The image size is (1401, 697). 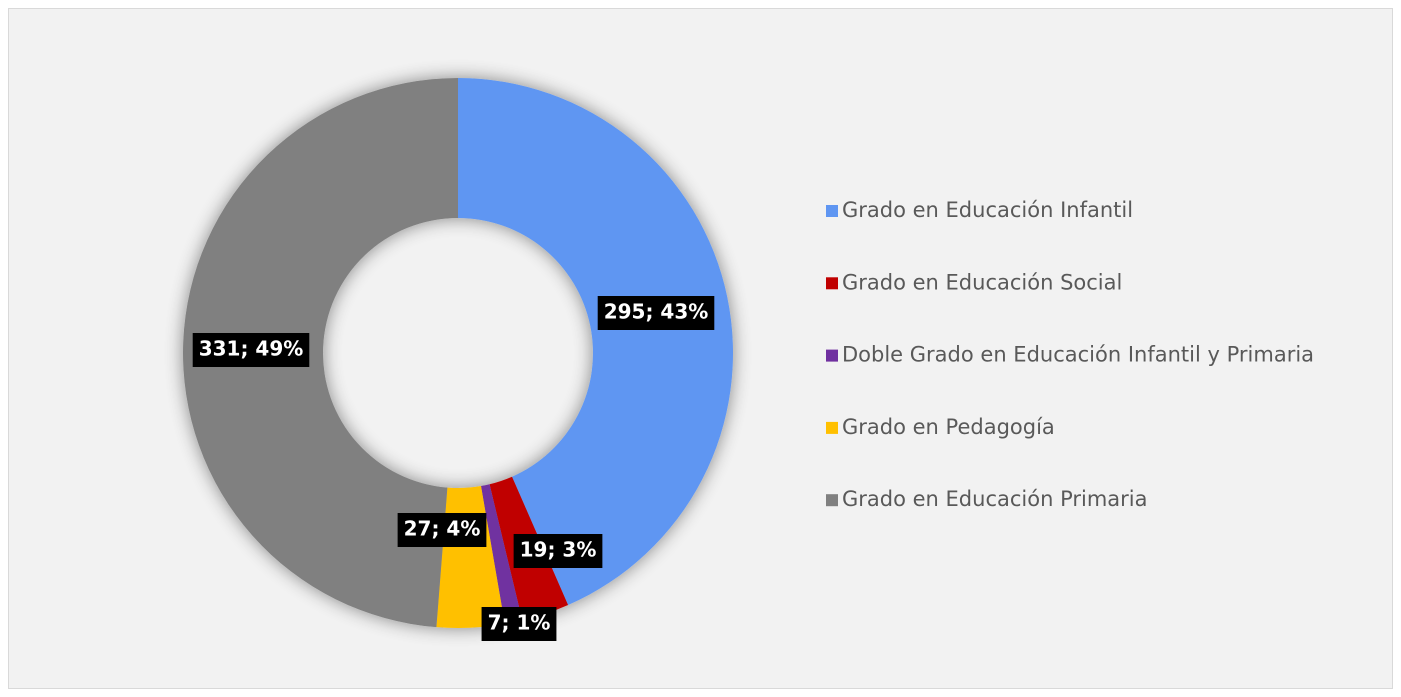 I want to click on data-label: 7; 1%, so click(x=519, y=623).